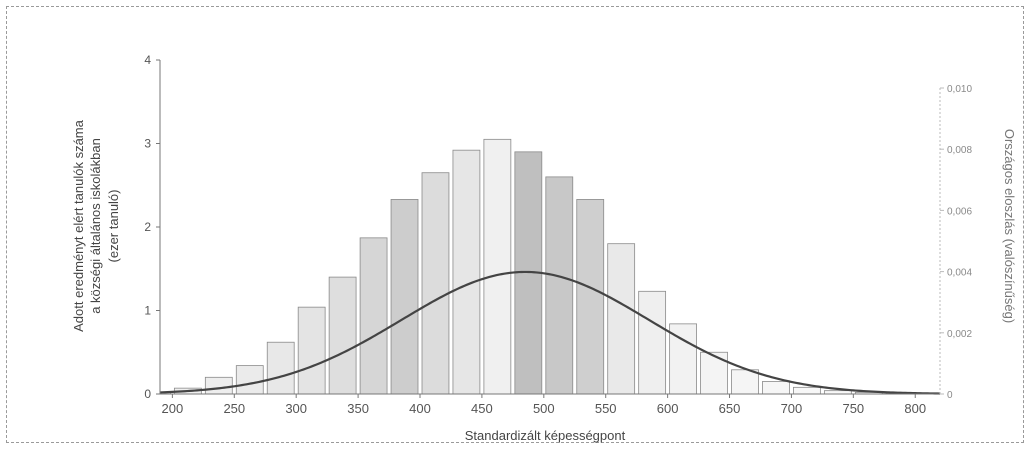 The image size is (1030, 449). I want to click on x-ticks-group: 200 250 300 350 400 450 500 550 600 650 700 750 800, so click(544, 405).